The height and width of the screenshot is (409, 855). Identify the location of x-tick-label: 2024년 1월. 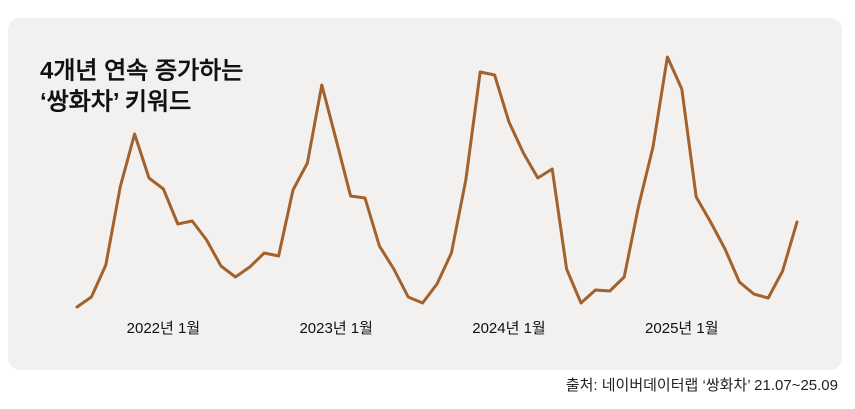
(508, 328).